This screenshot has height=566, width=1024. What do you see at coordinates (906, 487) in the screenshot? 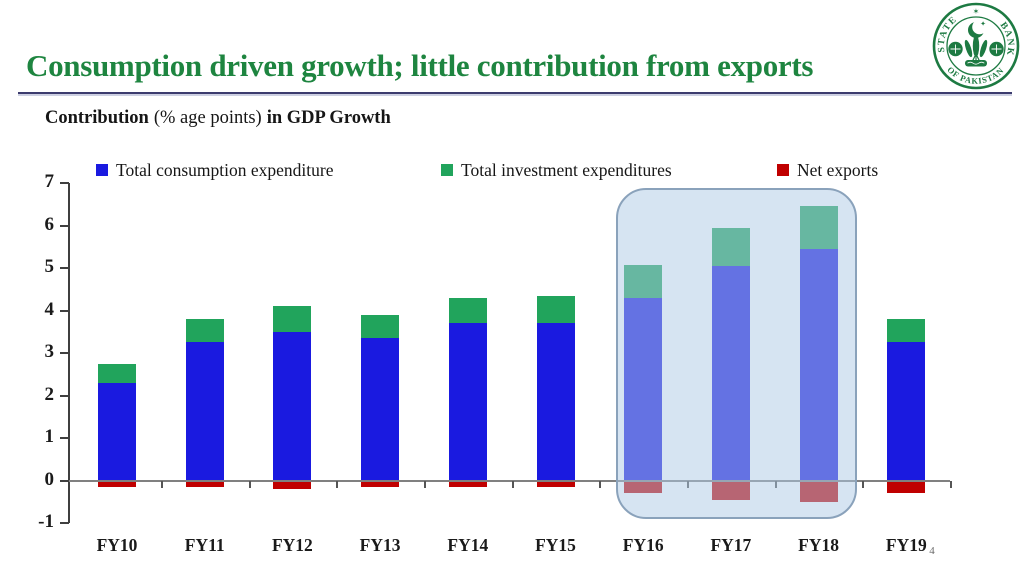
I see `bar-net-exports-FY19` at bounding box center [906, 487].